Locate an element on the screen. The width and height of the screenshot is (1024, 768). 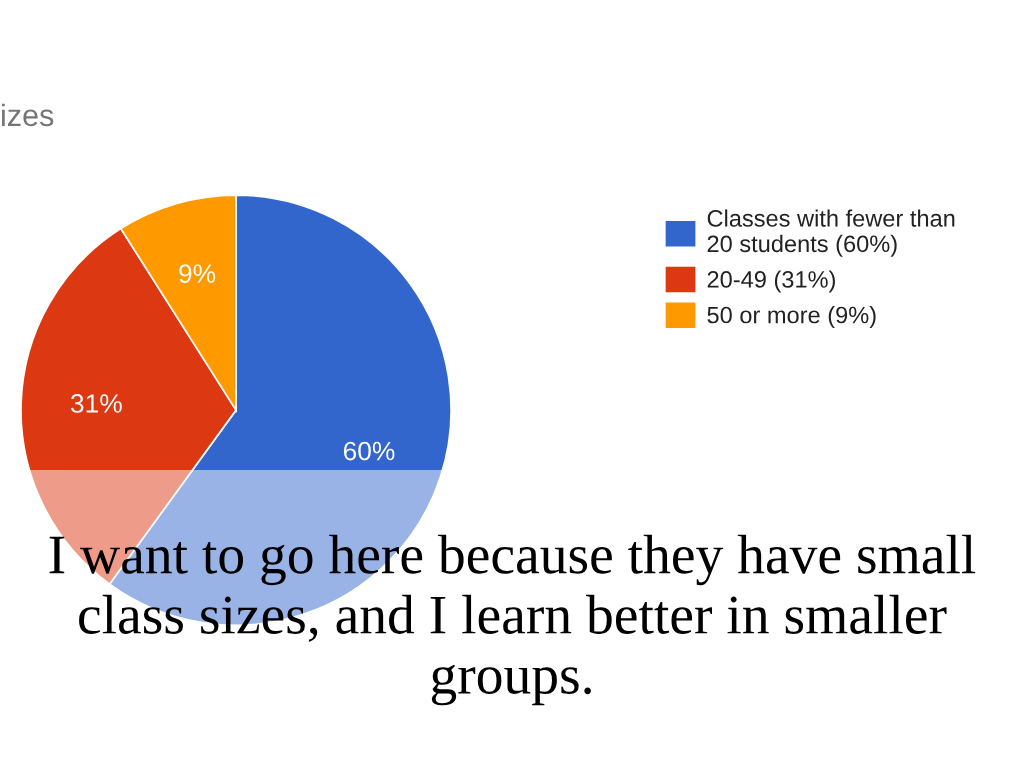
legend-label: 20-49 (31%) is located at coordinates (771, 281).